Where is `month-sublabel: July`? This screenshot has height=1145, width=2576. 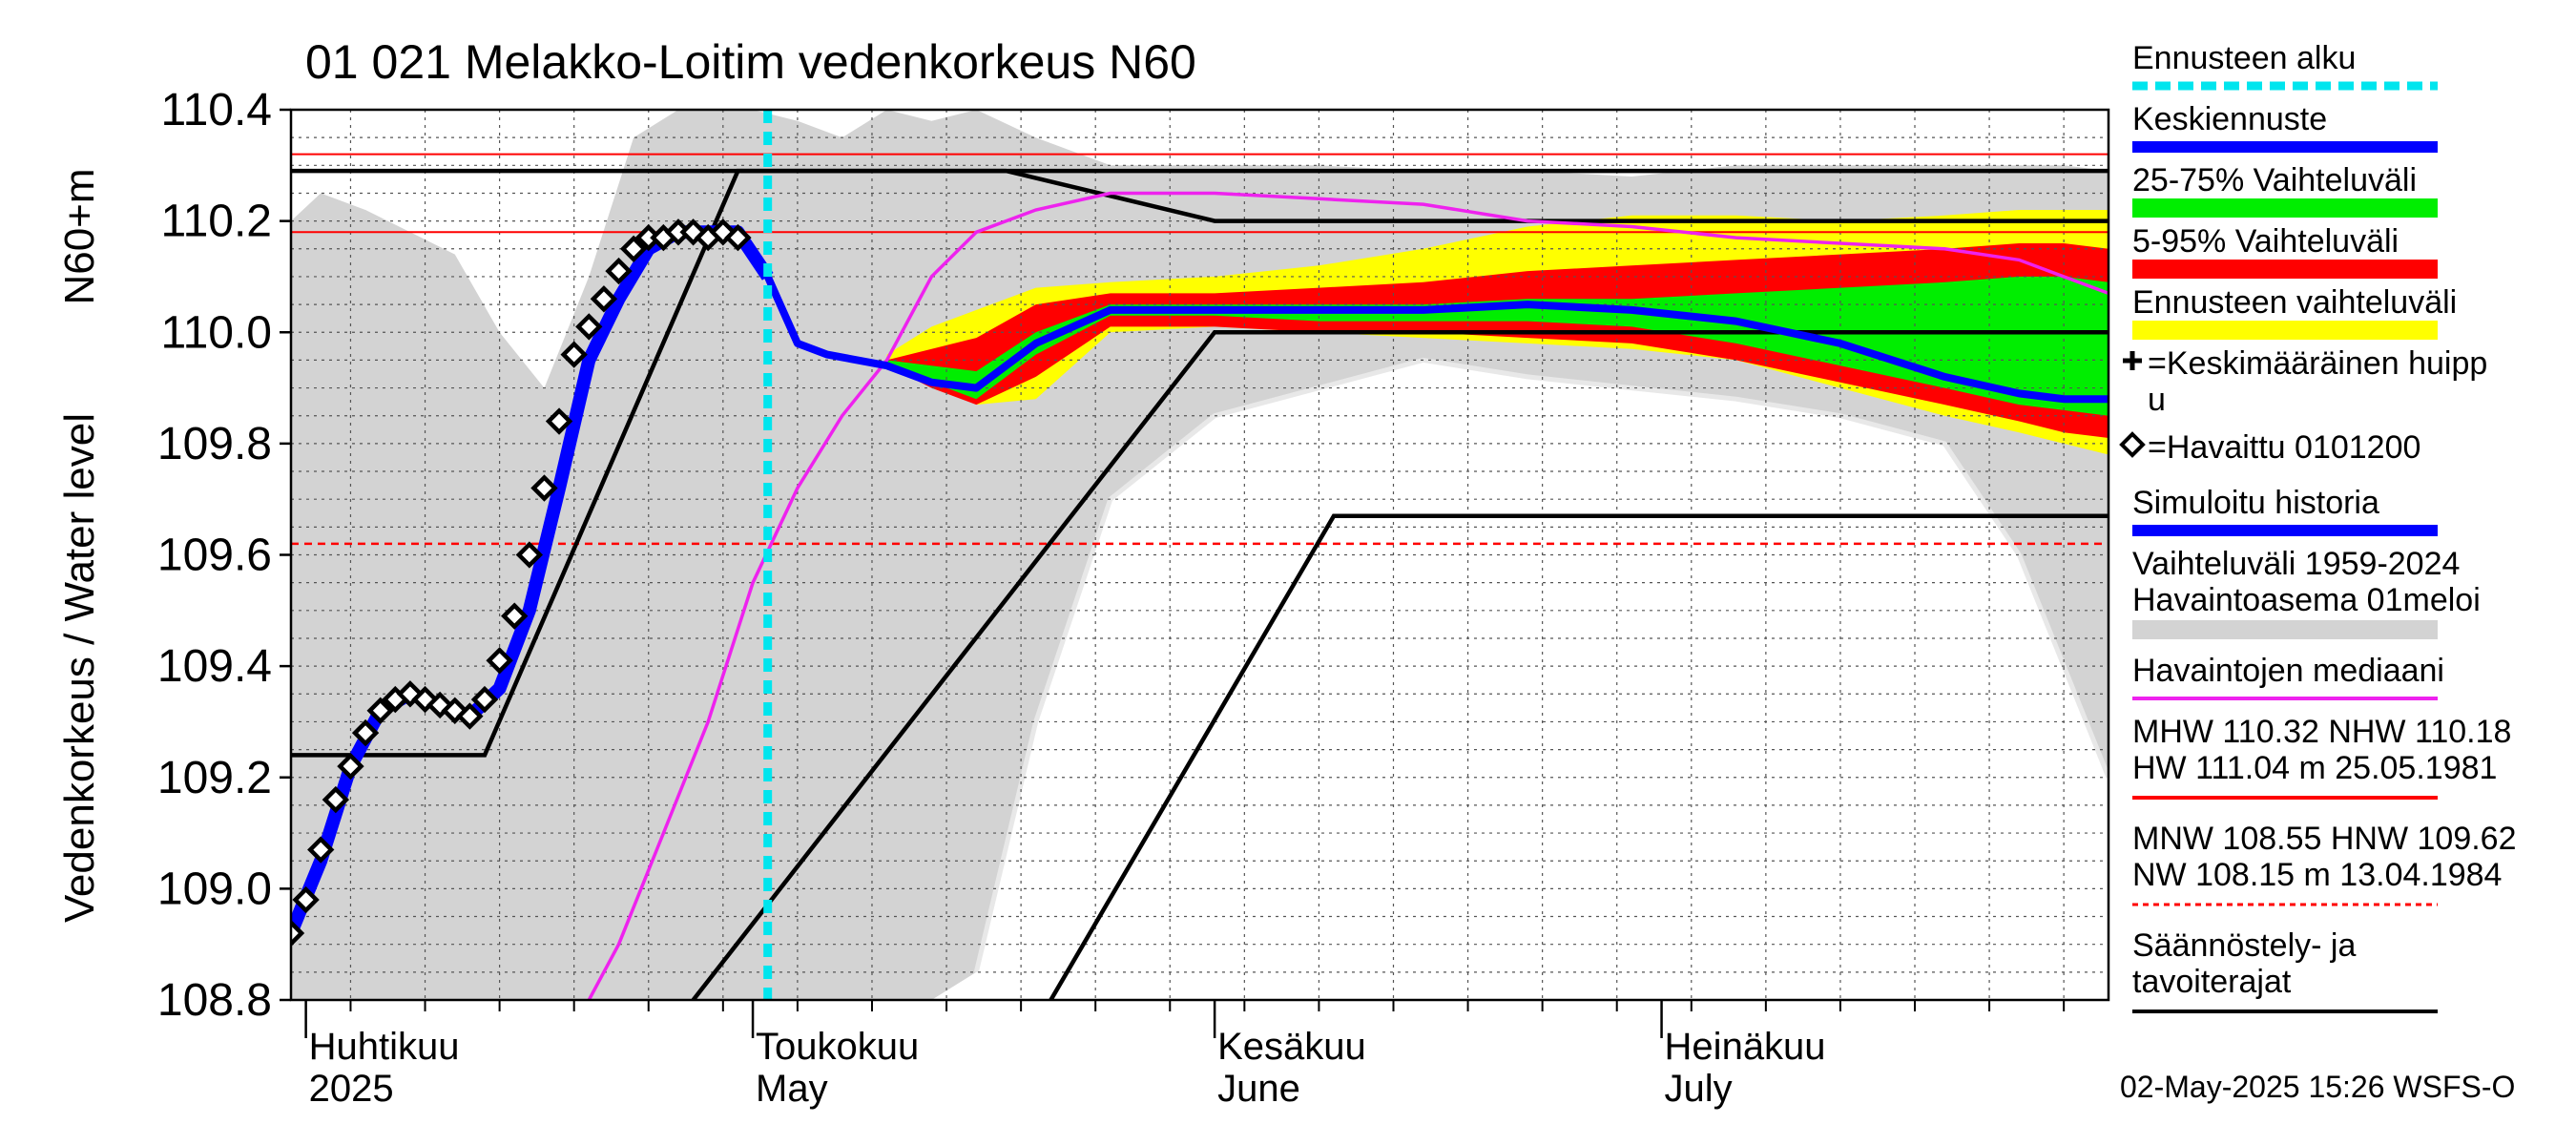
month-sublabel: July is located at coordinates (1699, 1089).